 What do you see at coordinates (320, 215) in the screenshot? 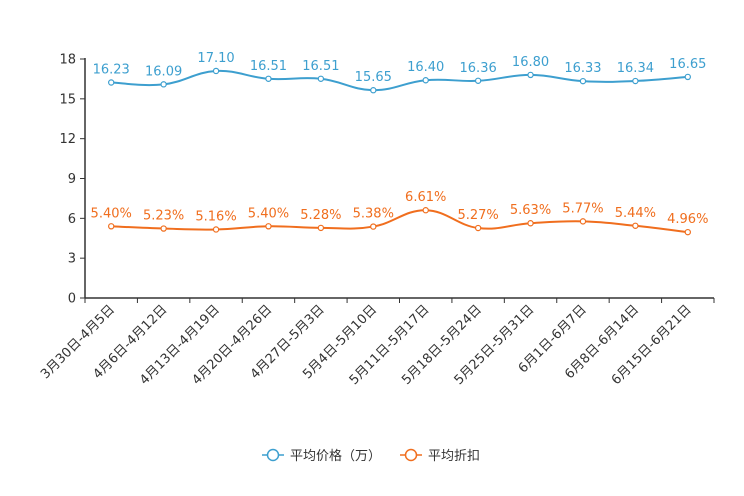
I see `data-label: 5.28%` at bounding box center [320, 215].